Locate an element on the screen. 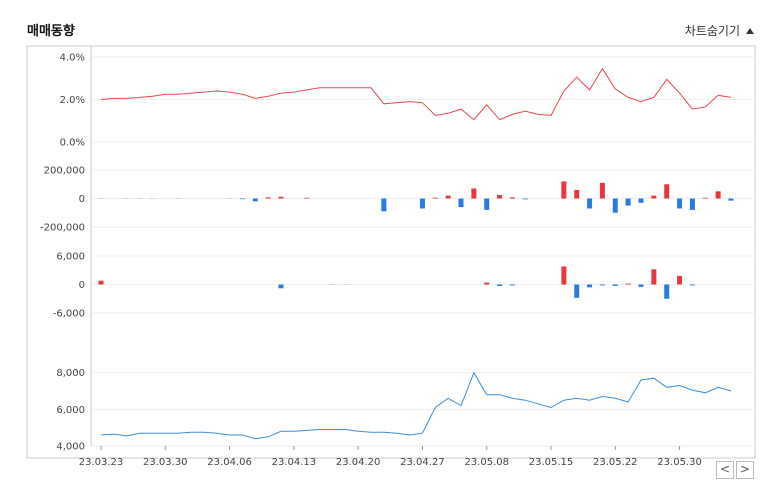 This screenshot has height=486, width=762. volume-ytick-label: 6,000 is located at coordinates (70, 410).